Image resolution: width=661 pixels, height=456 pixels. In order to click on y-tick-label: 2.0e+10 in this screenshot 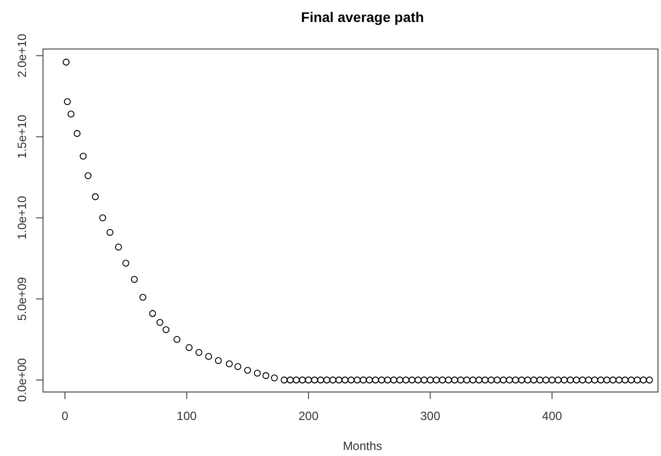, I will do `click(22, 55)`.